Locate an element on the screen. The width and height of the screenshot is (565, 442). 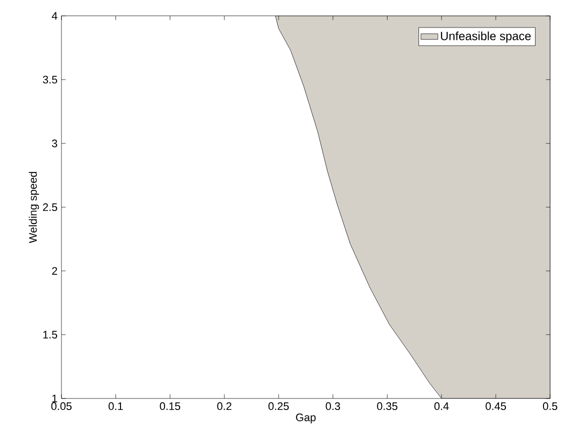
x-tick-label: 0.25 is located at coordinates (278, 406).